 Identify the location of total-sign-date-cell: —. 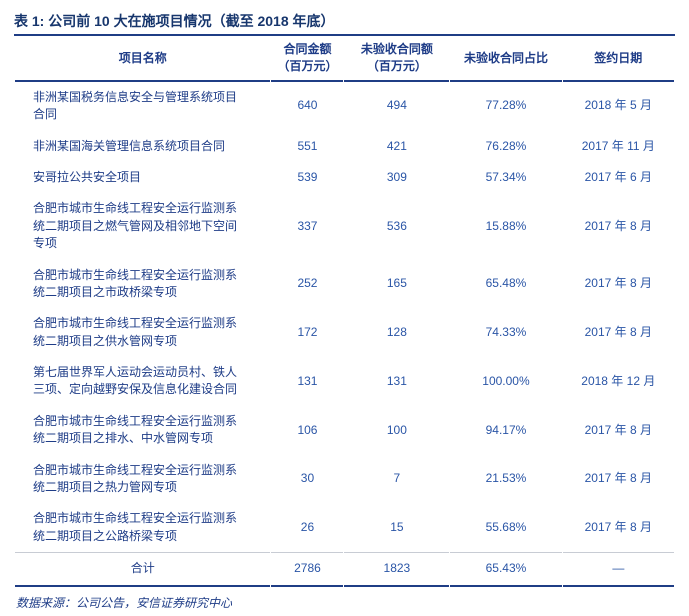
(618, 569).